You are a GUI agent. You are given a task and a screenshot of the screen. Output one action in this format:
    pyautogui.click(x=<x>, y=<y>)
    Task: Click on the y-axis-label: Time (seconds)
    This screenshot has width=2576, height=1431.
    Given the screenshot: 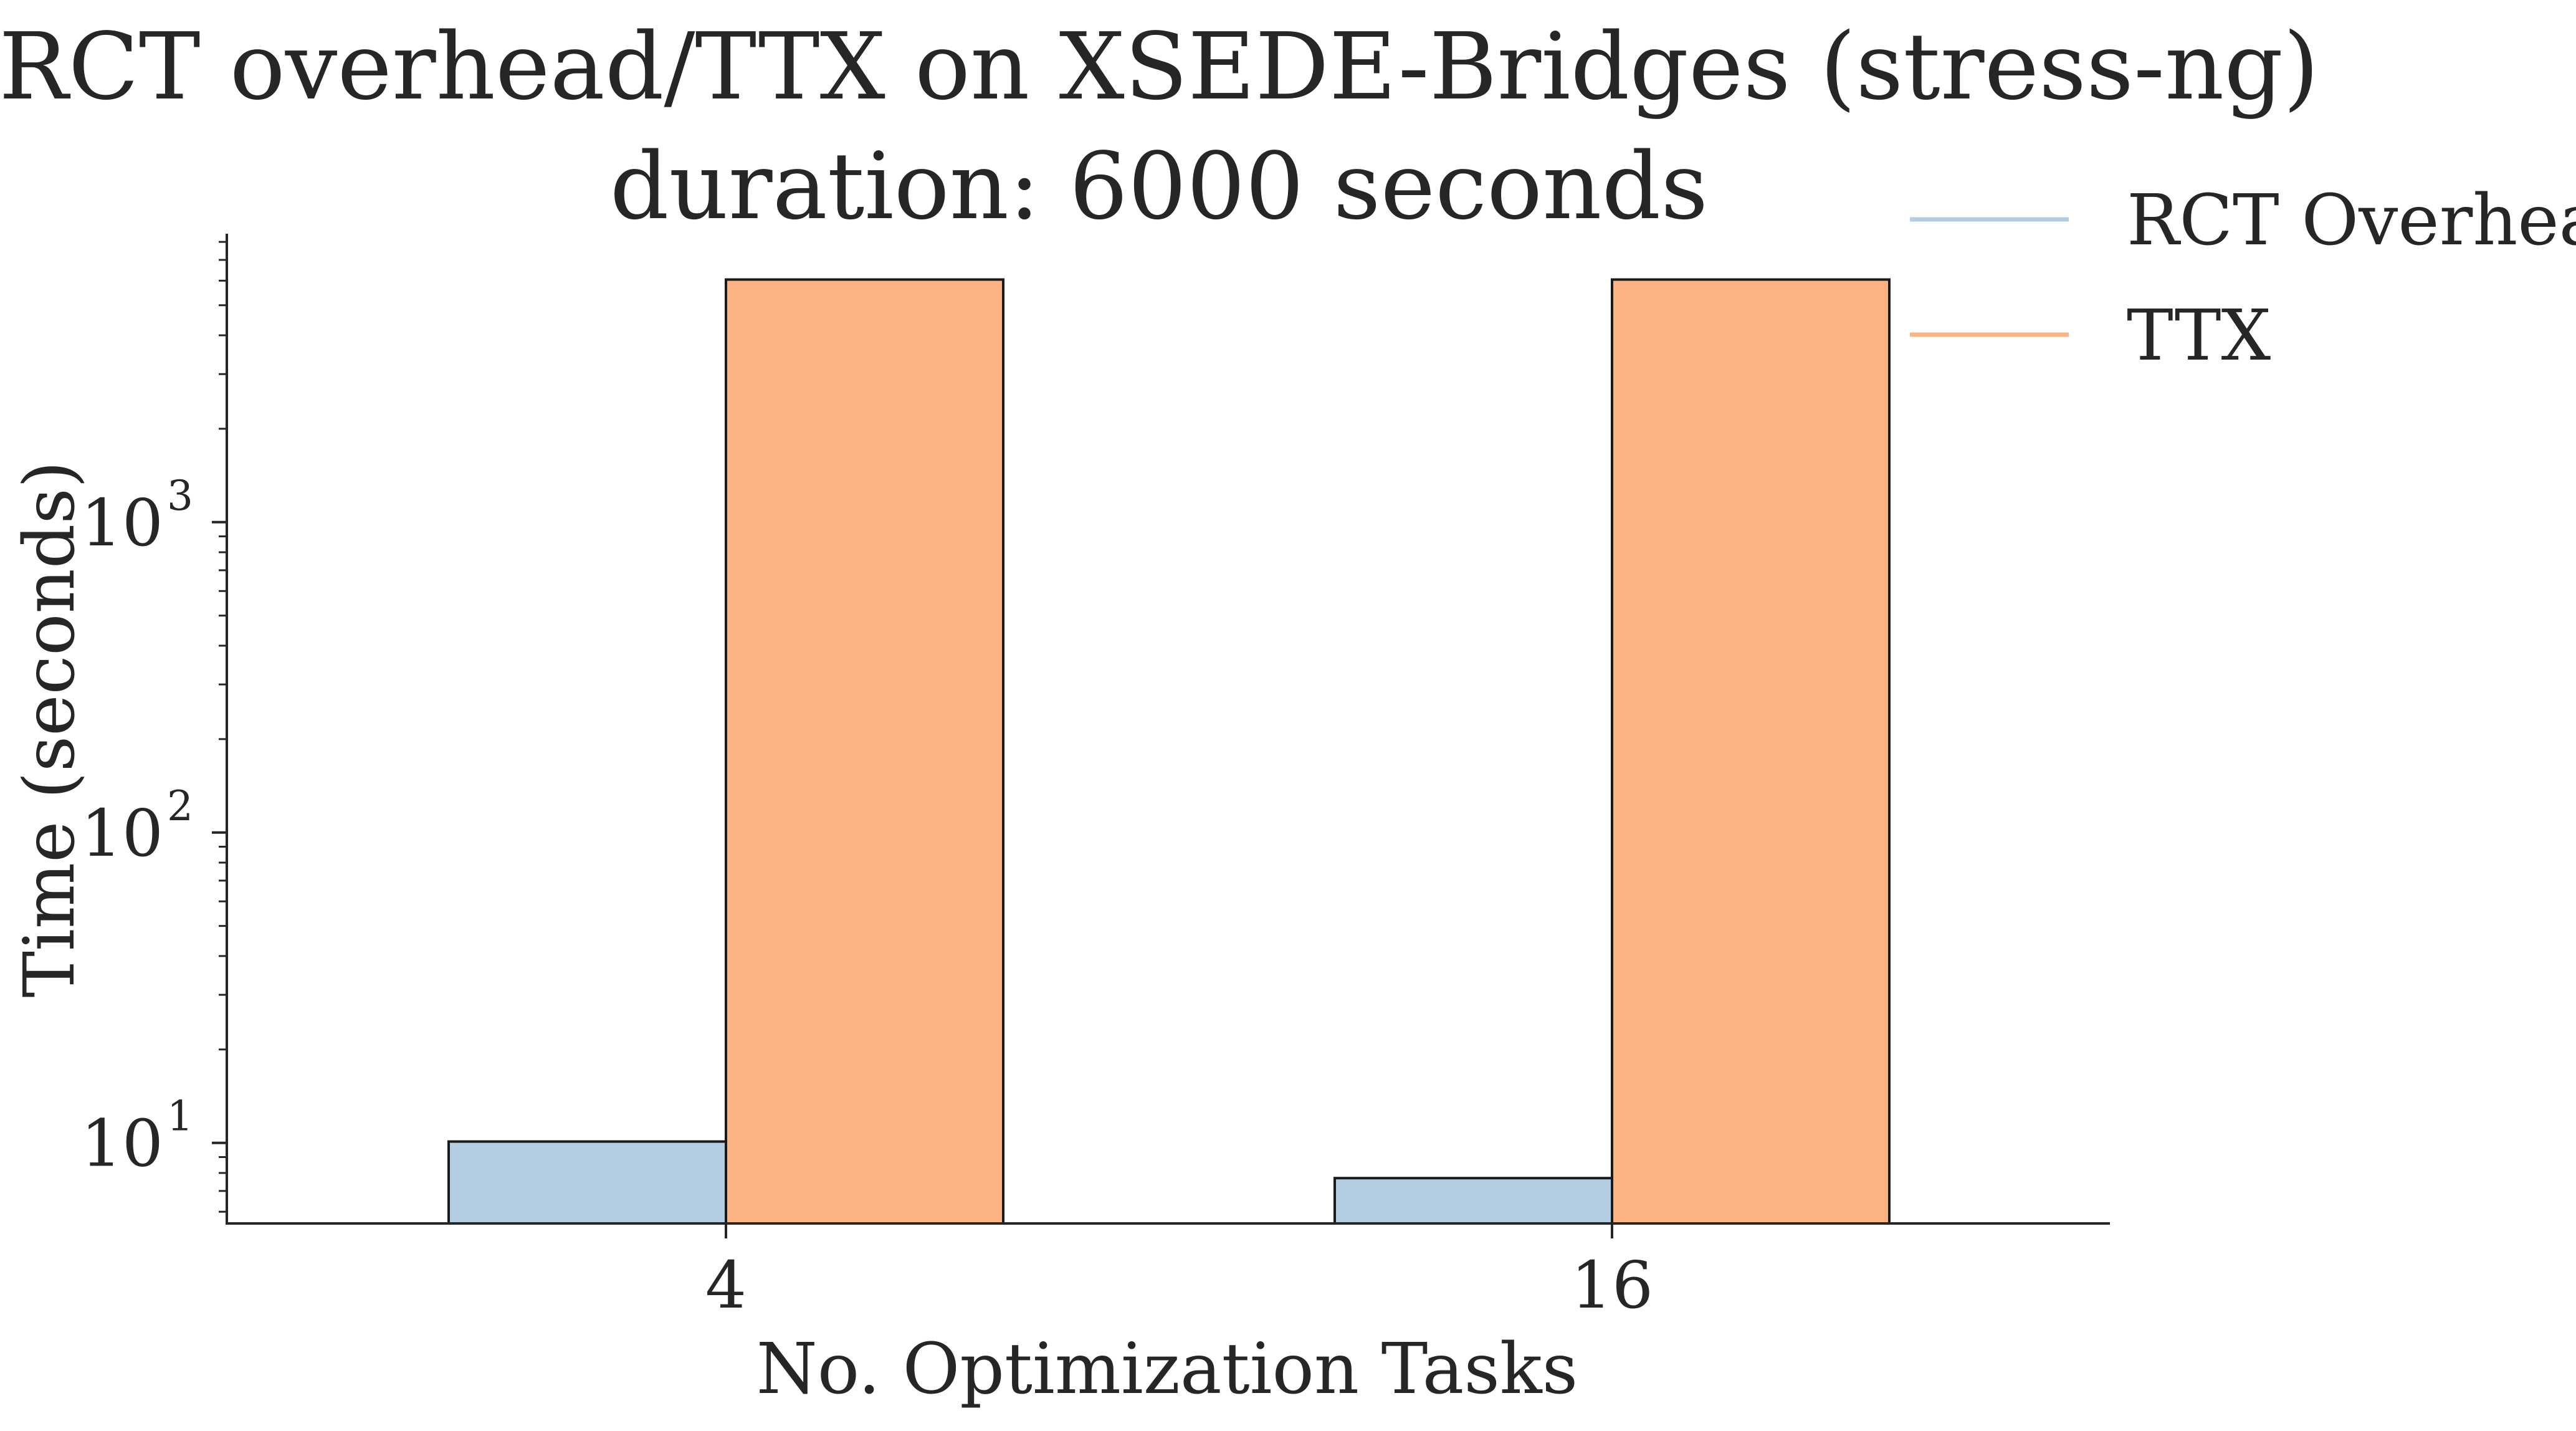 What is the action you would take?
    pyautogui.click(x=50, y=729)
    